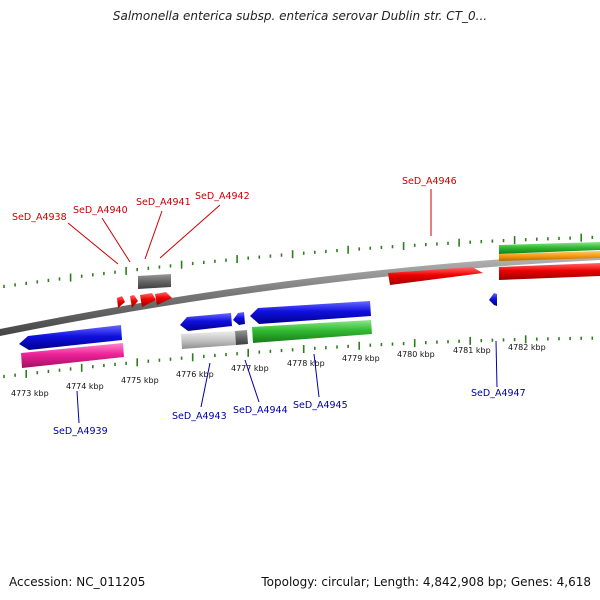 The height and width of the screenshot is (600, 600). I want to click on forward-label-leaders, so click(249, 227).